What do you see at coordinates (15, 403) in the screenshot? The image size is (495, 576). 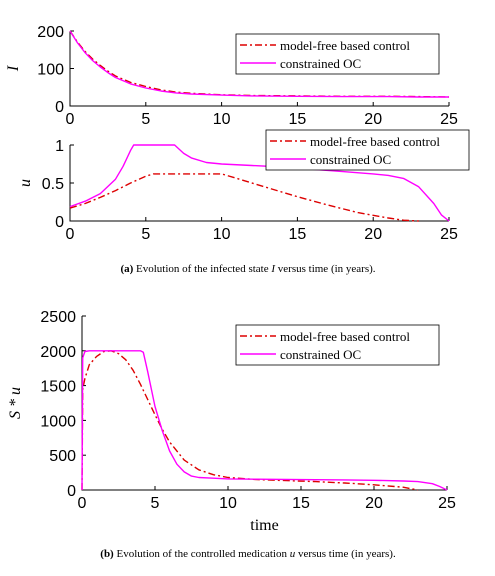 I see `y-axis-label: S * u` at bounding box center [15, 403].